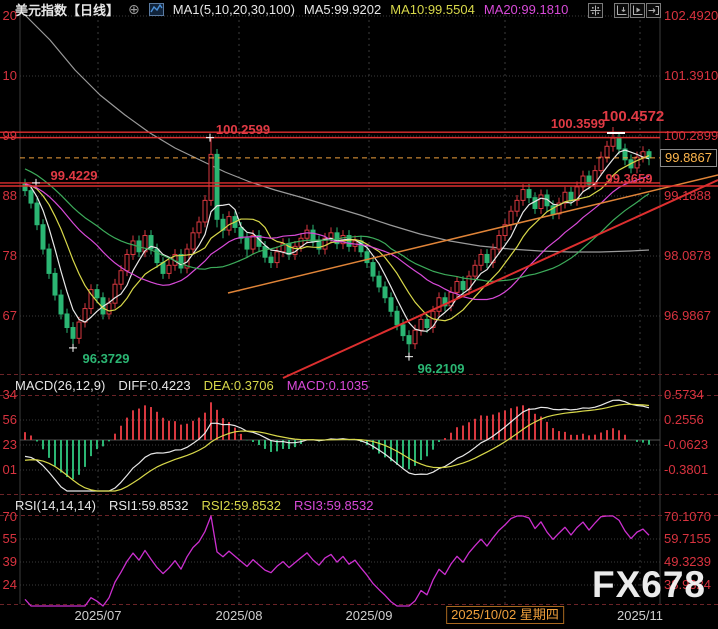 This screenshot has width=718, height=629. What do you see at coordinates (134, 9) in the screenshot?
I see `circle-plus-icon: ⊕` at bounding box center [134, 9].